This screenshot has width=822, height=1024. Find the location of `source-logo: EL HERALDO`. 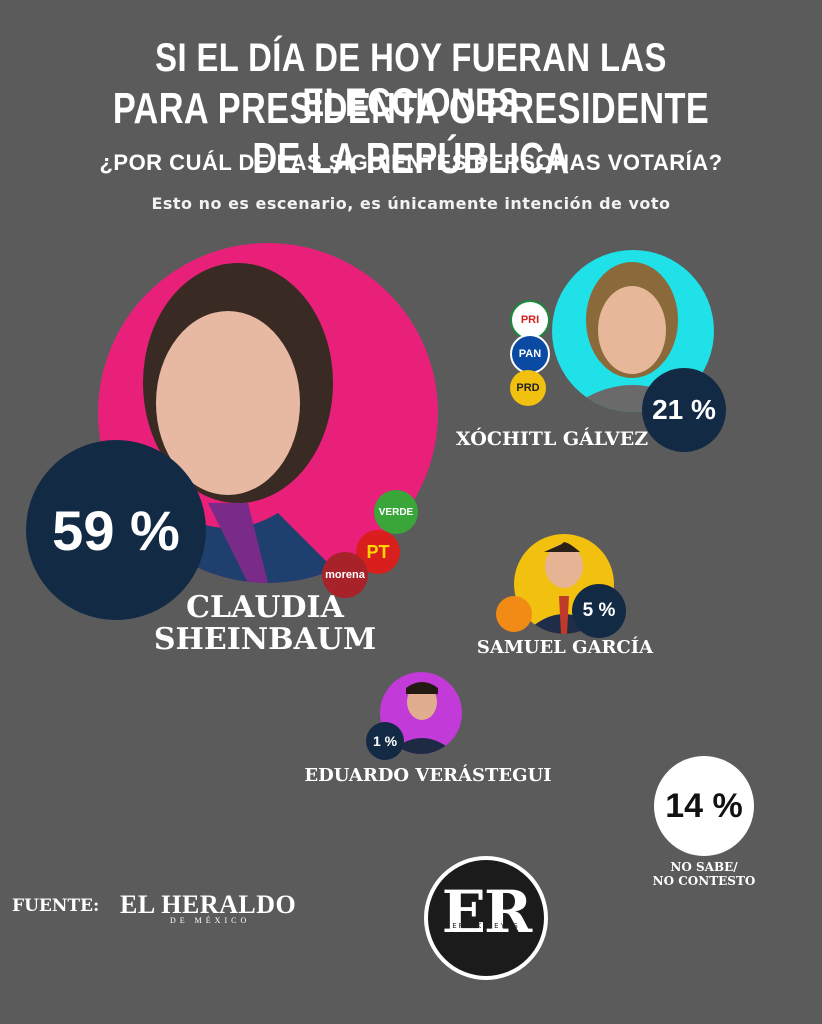

source-logo: EL HERALDO is located at coordinates (208, 904).